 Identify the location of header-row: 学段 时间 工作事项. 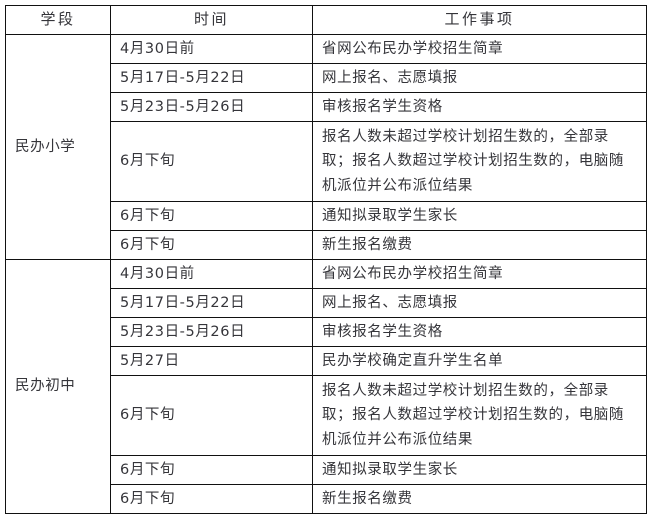
(326, 20).